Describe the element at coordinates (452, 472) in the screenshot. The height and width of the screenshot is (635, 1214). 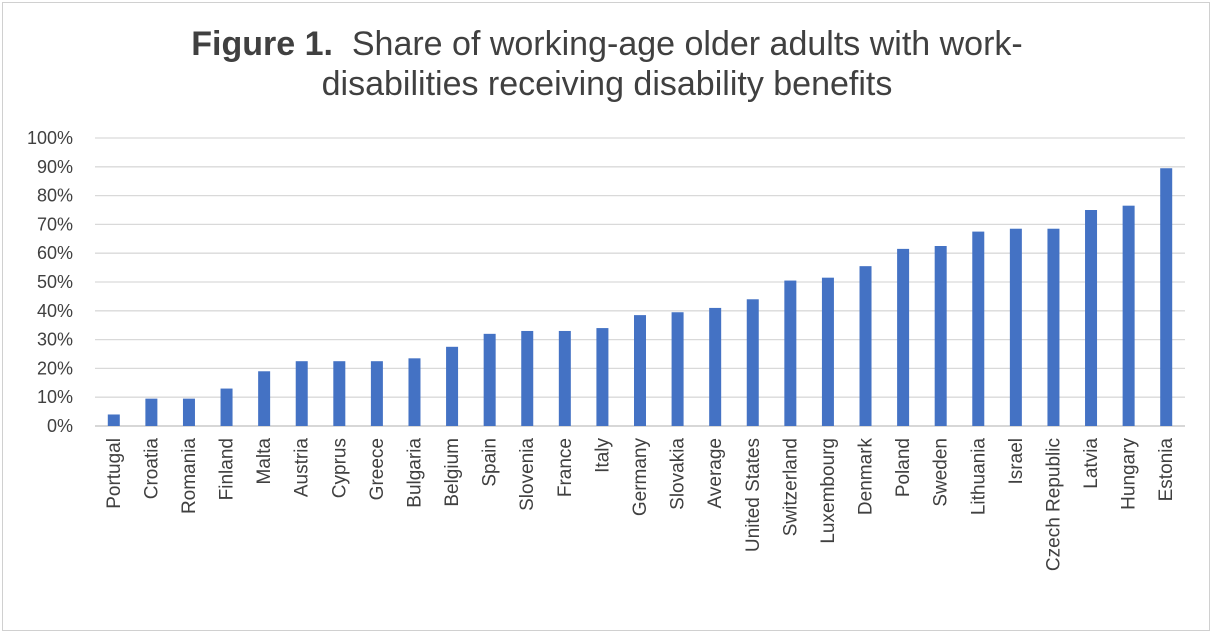
I see `x-category-label: Belgium` at that location.